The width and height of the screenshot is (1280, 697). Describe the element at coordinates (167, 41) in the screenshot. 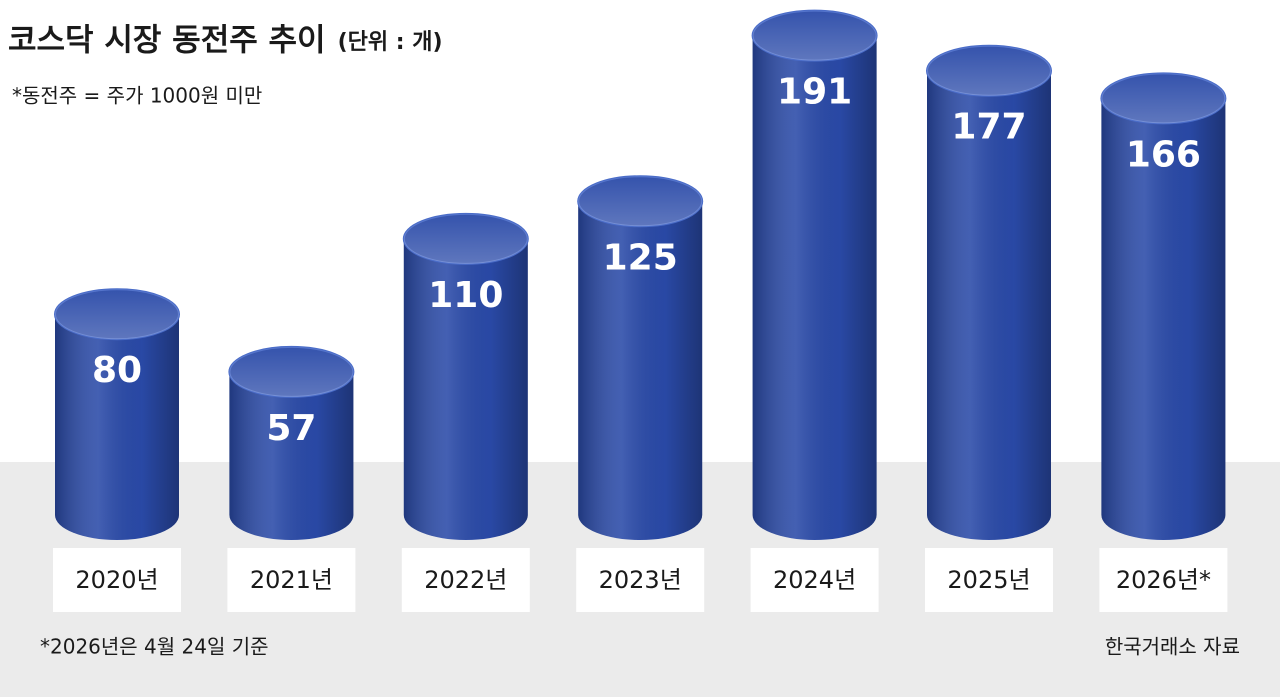

I see `chart-title: 코스닥 시장 동전주 추이` at that location.